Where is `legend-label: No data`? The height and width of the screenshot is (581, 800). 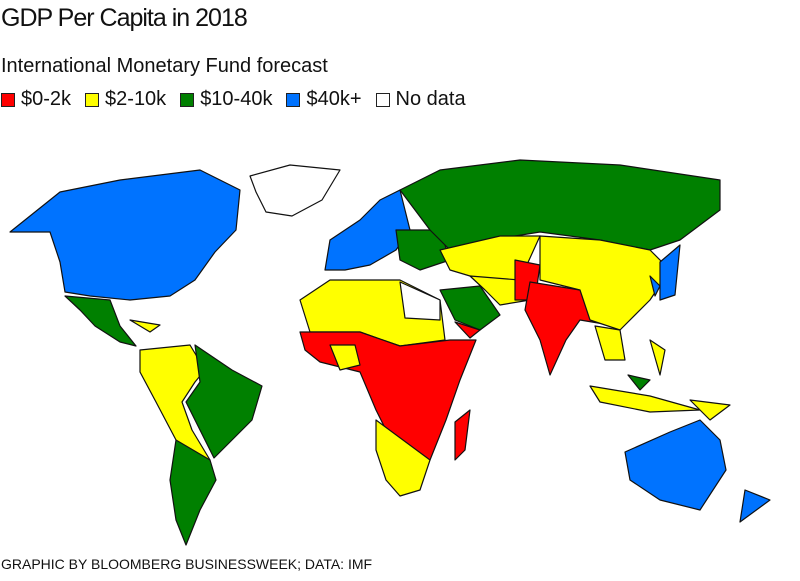 legend-label: No data is located at coordinates (430, 99).